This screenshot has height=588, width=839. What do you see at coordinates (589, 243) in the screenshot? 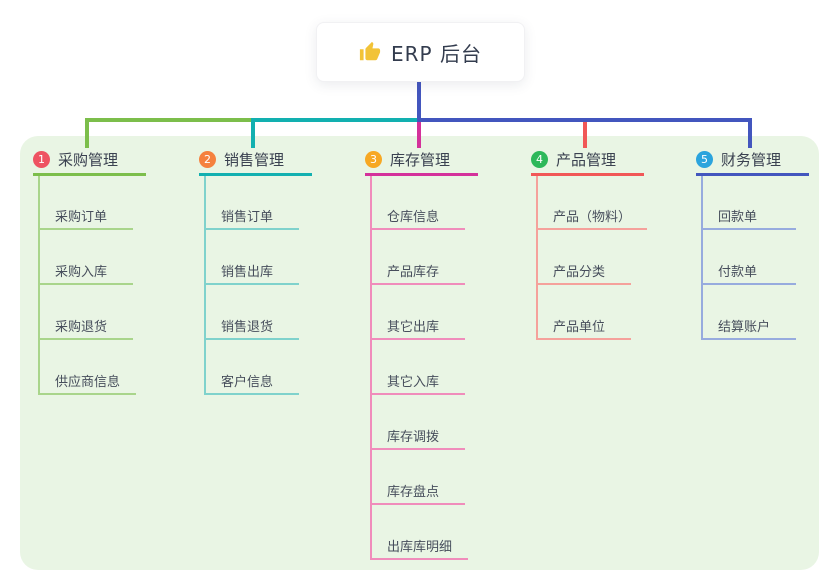
I see `branch-column-product: 4 产品管理 产品（物料） 产品分类 产品单位` at bounding box center [589, 243].